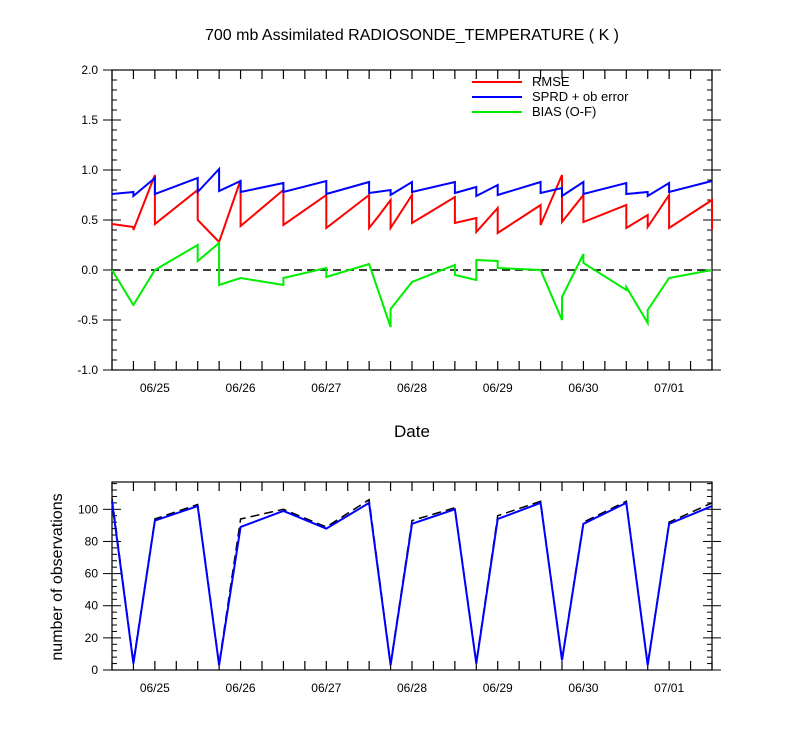 The height and width of the screenshot is (750, 800). I want to click on bottom-y-tick-label: 0, so click(94, 670).